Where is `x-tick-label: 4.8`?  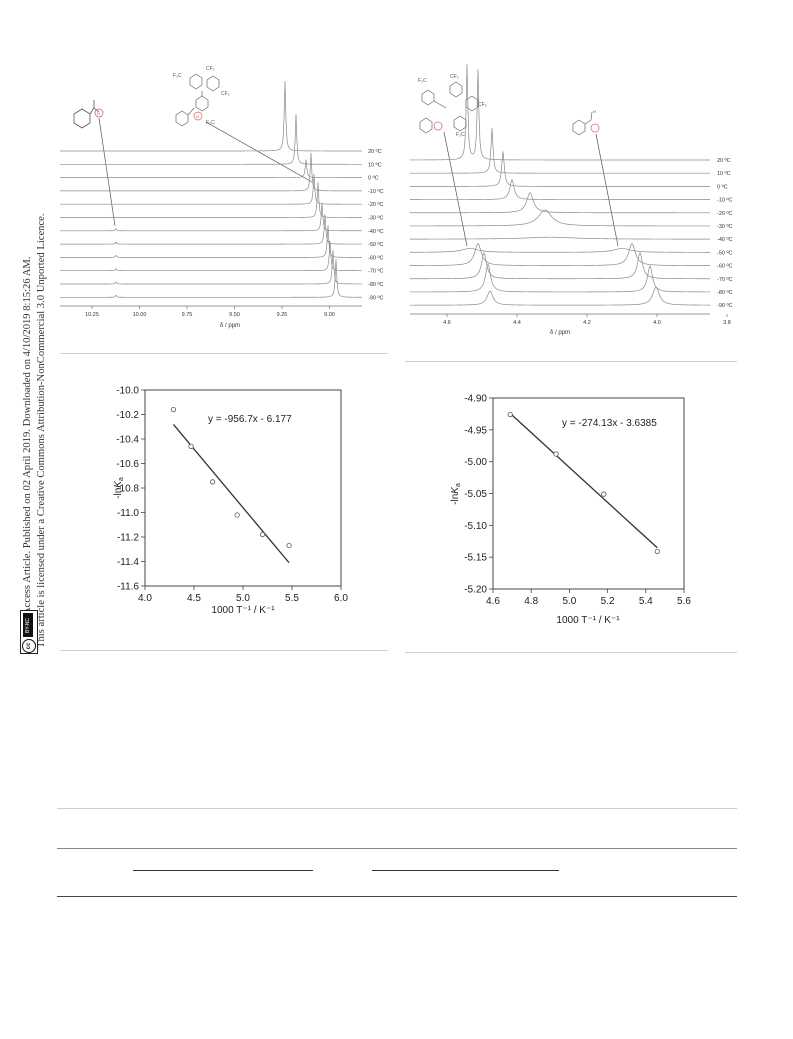 x-tick-label: 4.8 is located at coordinates (531, 601).